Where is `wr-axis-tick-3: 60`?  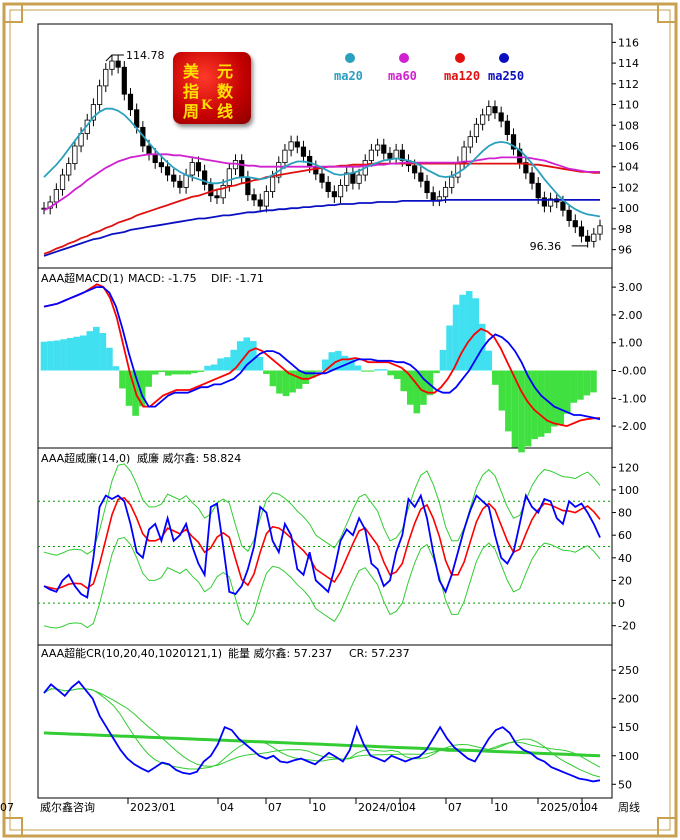
wr-axis-tick-3: 60 is located at coordinates (625, 535).